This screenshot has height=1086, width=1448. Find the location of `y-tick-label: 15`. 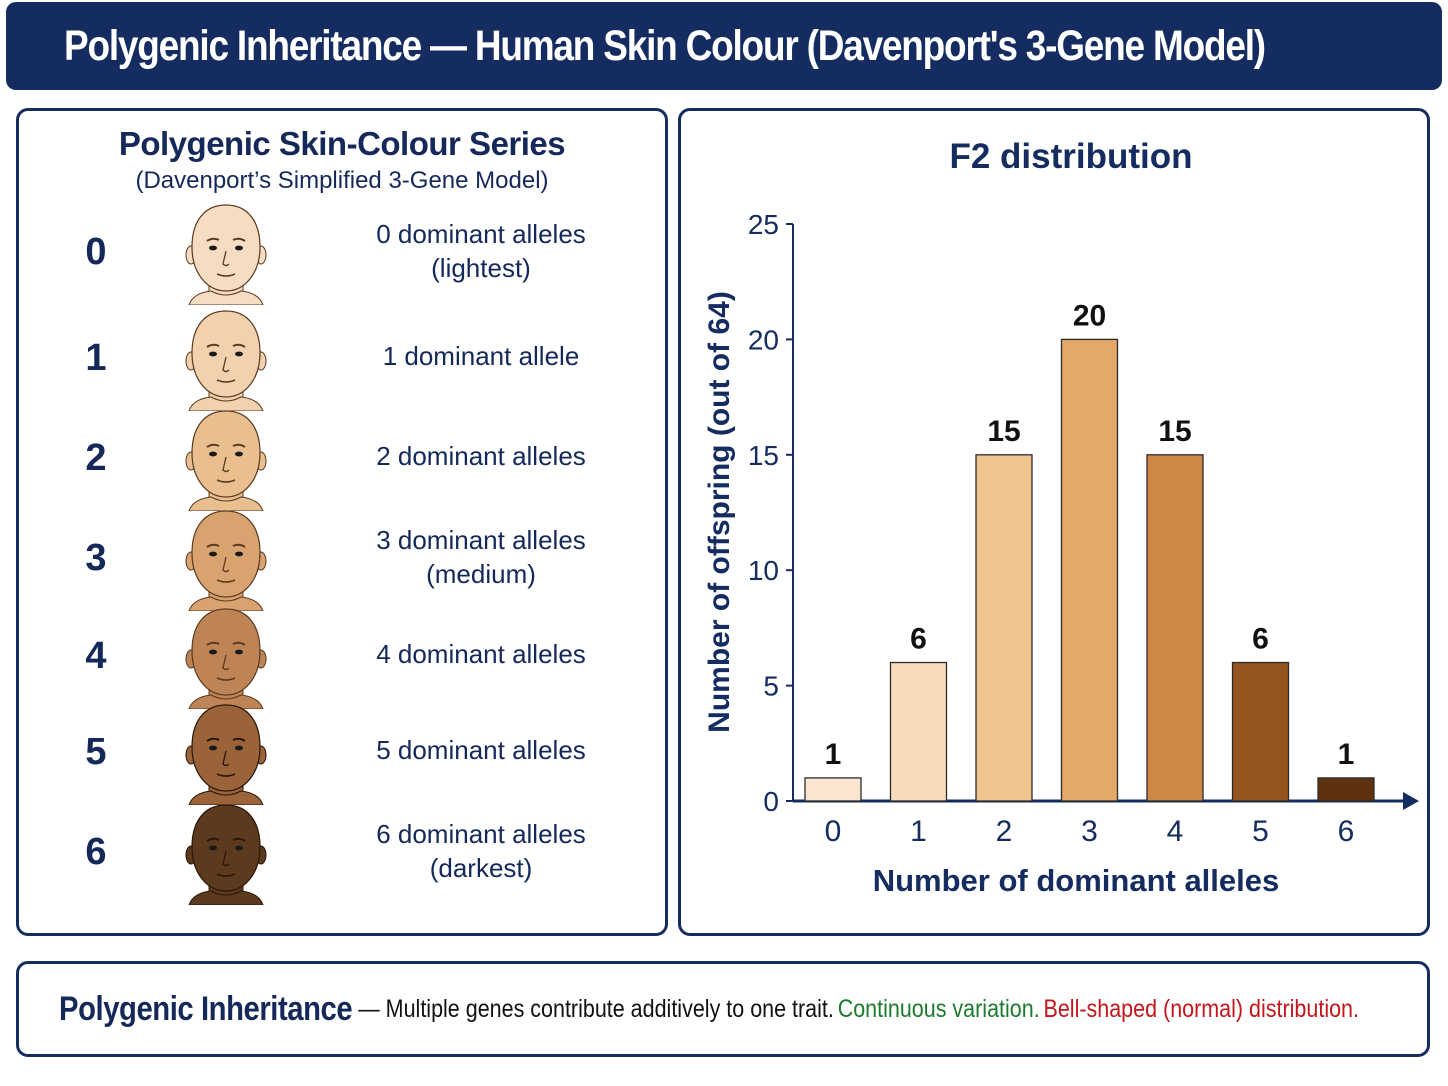

y-tick-label: 15 is located at coordinates (763, 455).